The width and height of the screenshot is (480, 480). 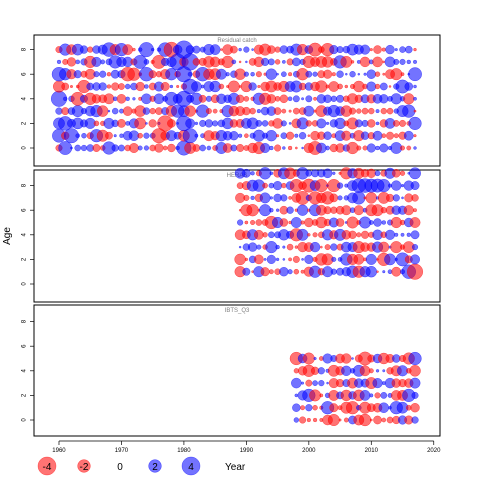 What do you see at coordinates (184, 451) in the screenshot?
I see `x-tick-label: 1980` at bounding box center [184, 451].